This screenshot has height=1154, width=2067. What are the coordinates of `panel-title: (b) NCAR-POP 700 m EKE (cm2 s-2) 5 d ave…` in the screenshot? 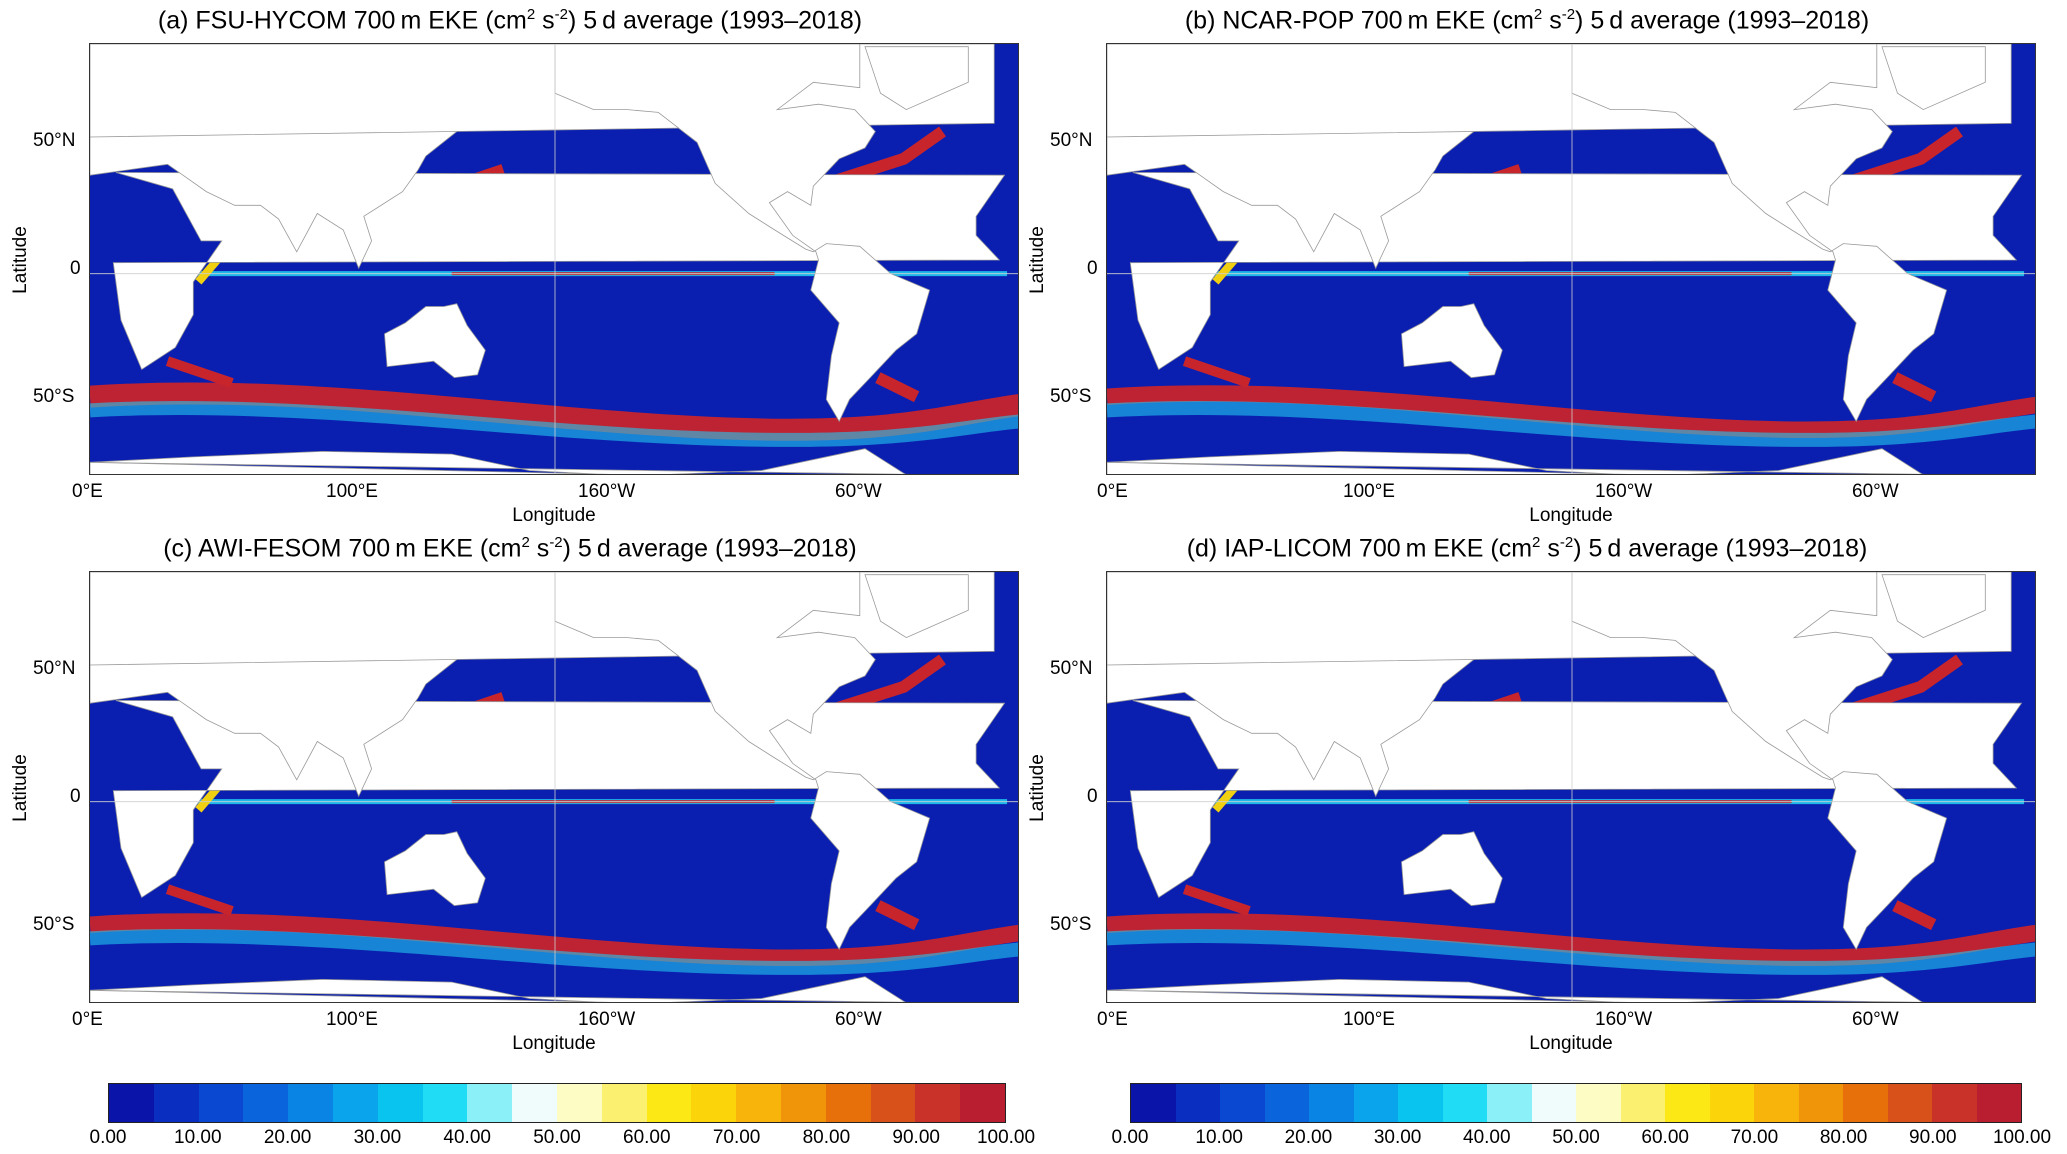 It's located at (1527, 20).